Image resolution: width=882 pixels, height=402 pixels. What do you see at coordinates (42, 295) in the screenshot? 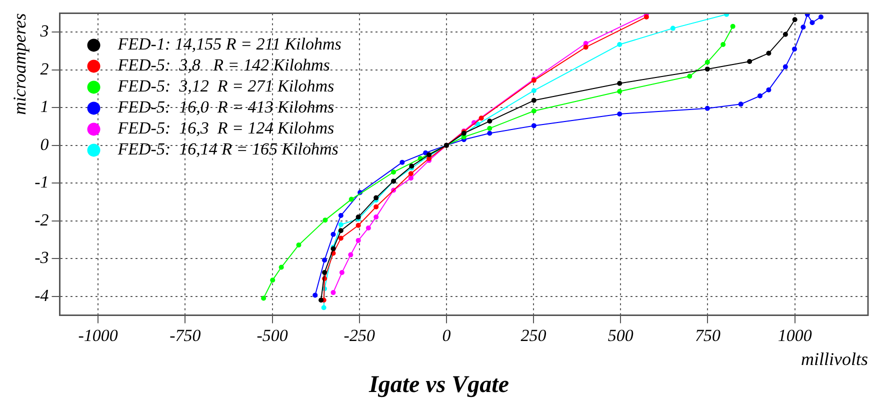
I see `y-tick-label: -4` at bounding box center [42, 295].